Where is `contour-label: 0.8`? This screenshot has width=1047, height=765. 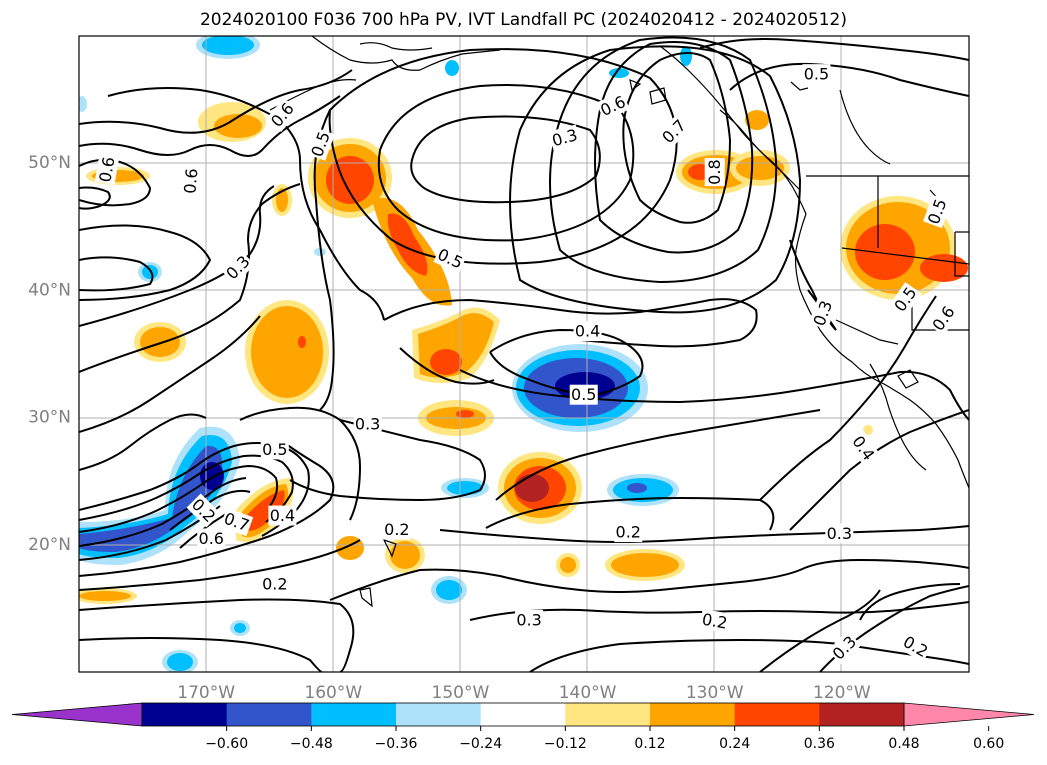 contour-label: 0.8 is located at coordinates (714, 172).